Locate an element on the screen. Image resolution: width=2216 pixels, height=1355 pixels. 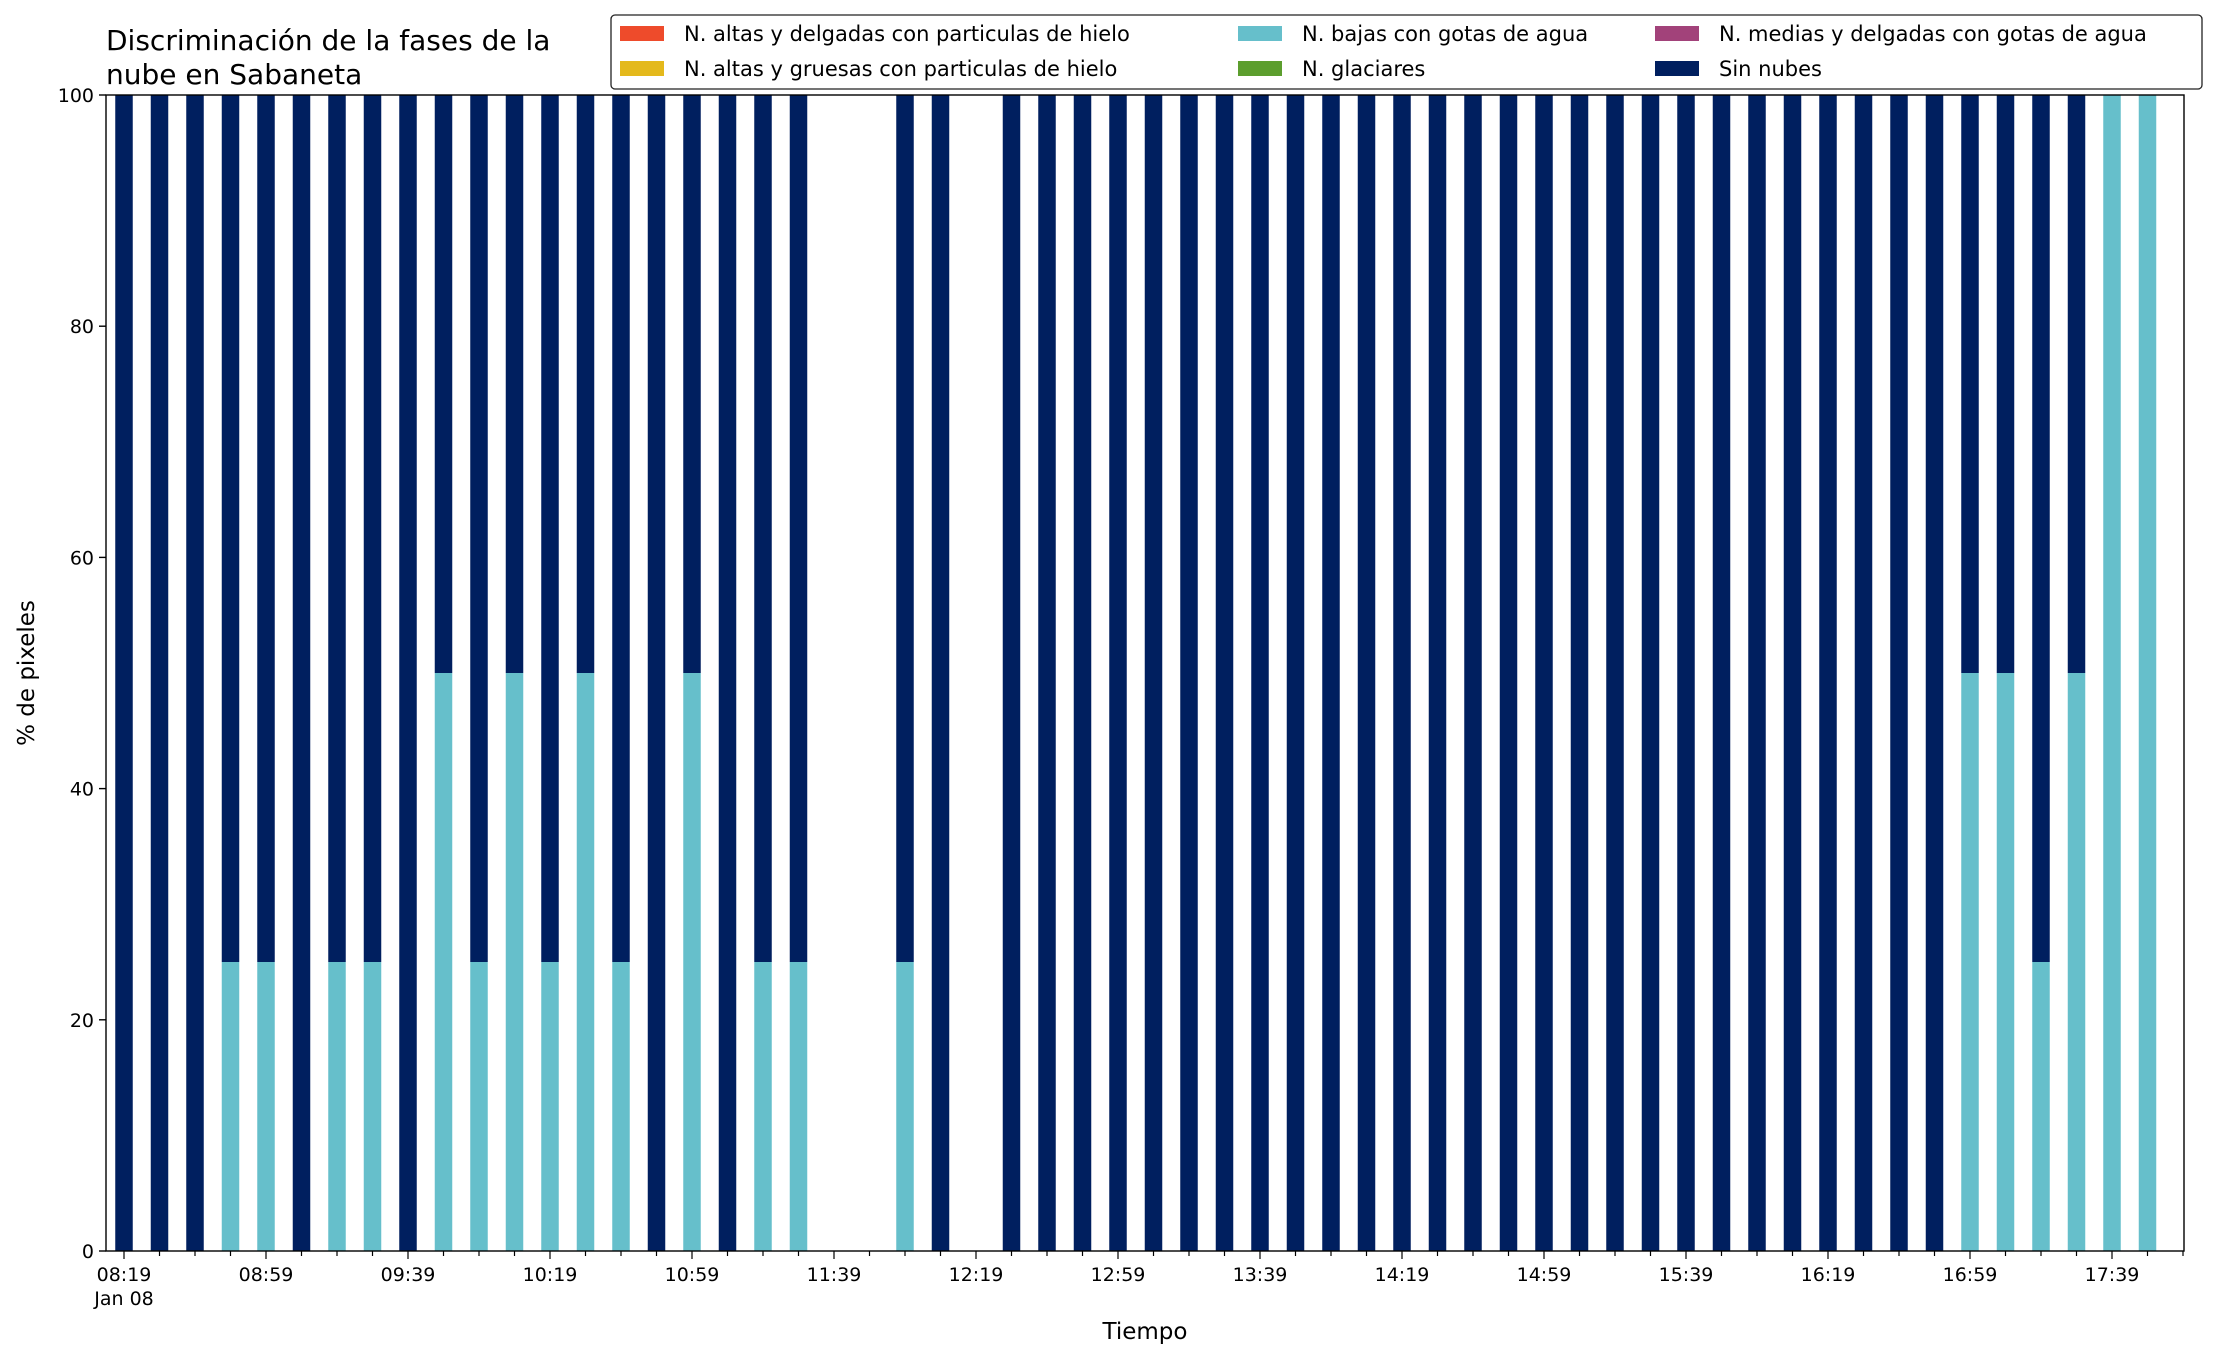
bar-segment-16:39-series-5 is located at coordinates (1899, 673).